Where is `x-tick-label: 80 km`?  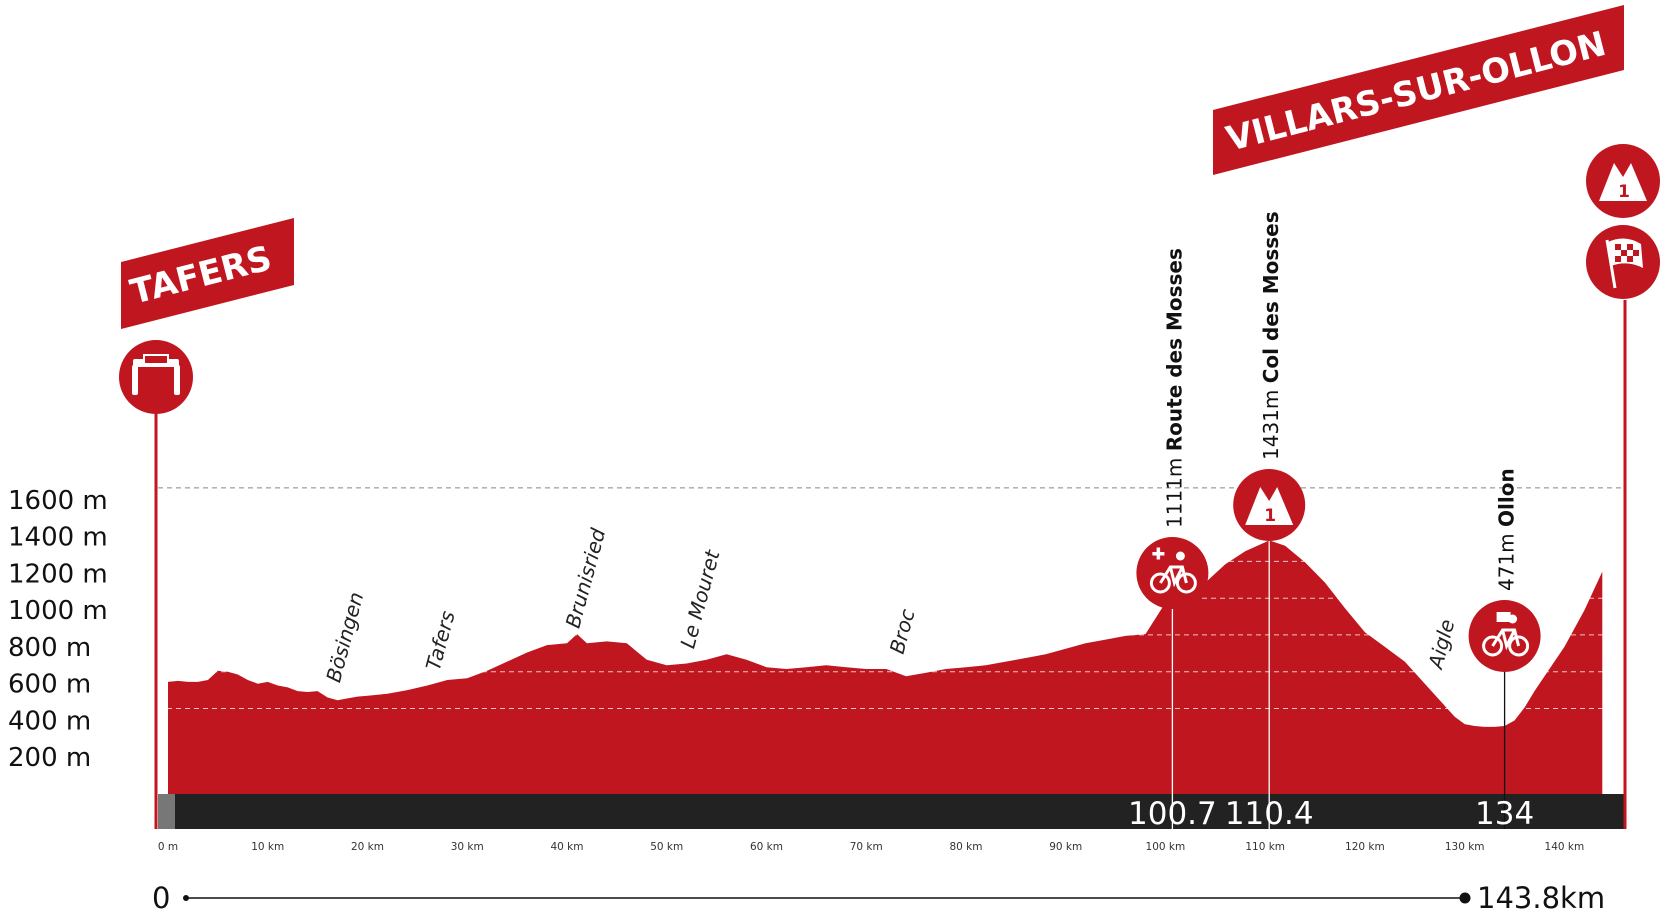 x-tick-label: 80 km is located at coordinates (965, 847).